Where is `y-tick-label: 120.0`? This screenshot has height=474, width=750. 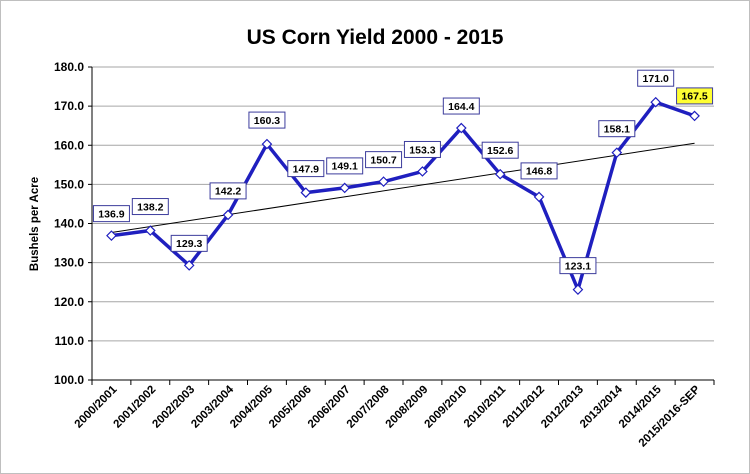
y-tick-label: 120.0 is located at coordinates (69, 302).